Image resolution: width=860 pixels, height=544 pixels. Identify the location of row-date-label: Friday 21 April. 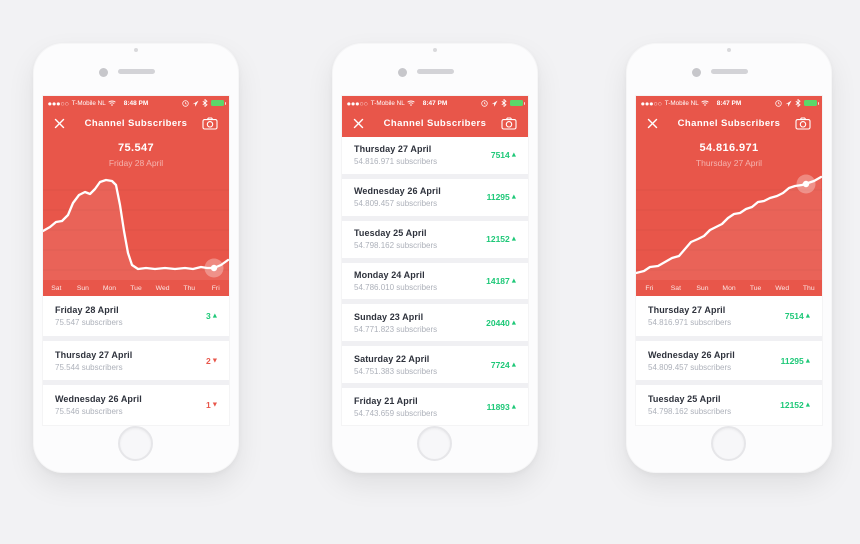
(386, 400).